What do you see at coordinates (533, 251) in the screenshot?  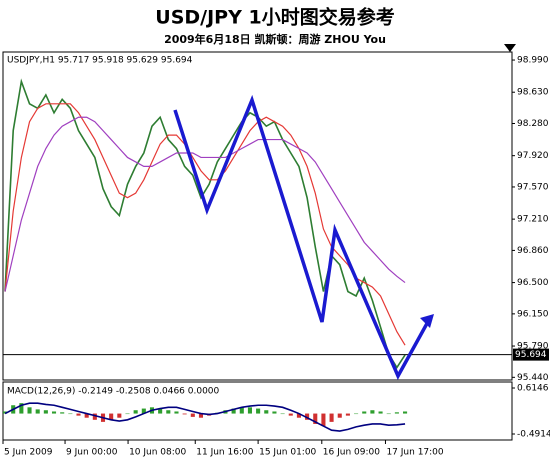 I see `y-tick-label: 96.860` at bounding box center [533, 251].